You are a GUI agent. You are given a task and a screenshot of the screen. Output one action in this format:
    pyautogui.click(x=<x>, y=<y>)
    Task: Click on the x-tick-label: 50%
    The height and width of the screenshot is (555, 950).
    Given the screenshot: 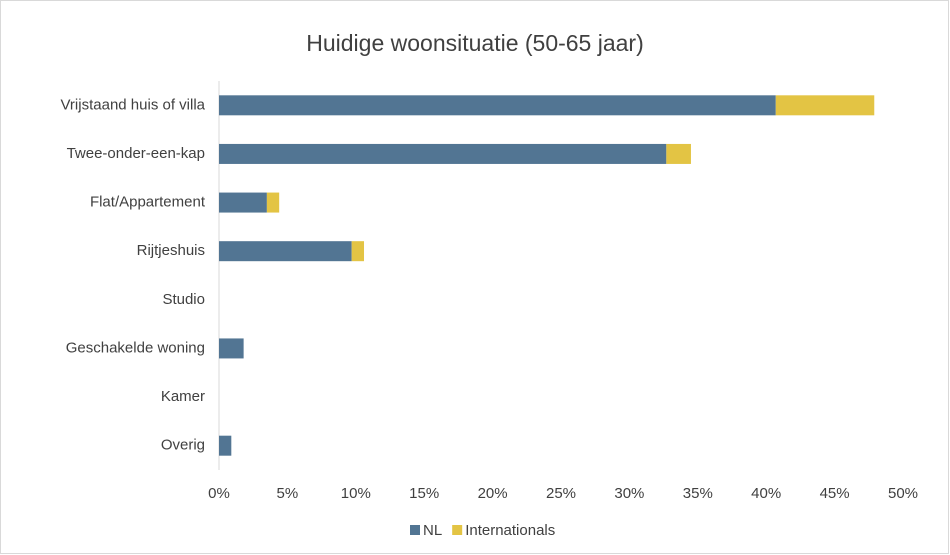 What is the action you would take?
    pyautogui.click(x=903, y=493)
    